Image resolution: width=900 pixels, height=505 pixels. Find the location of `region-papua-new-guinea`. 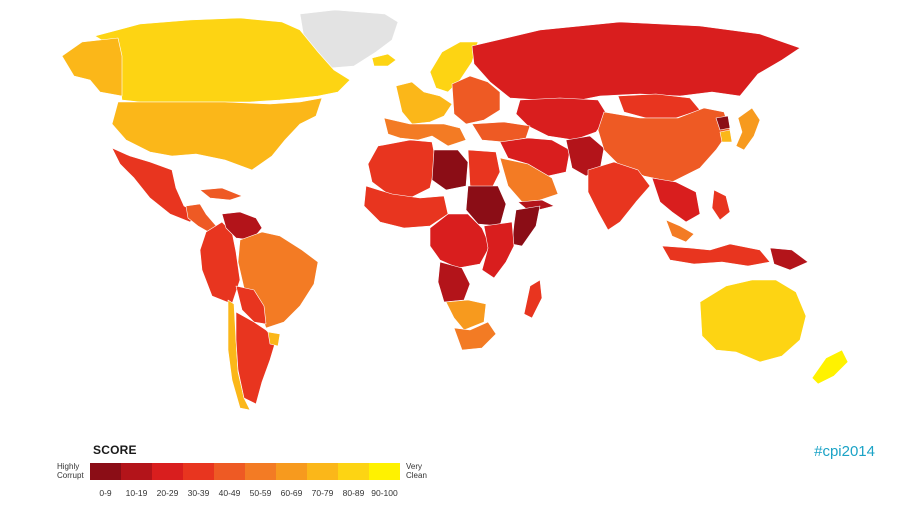

region-papua-new-guinea is located at coordinates (789, 259).